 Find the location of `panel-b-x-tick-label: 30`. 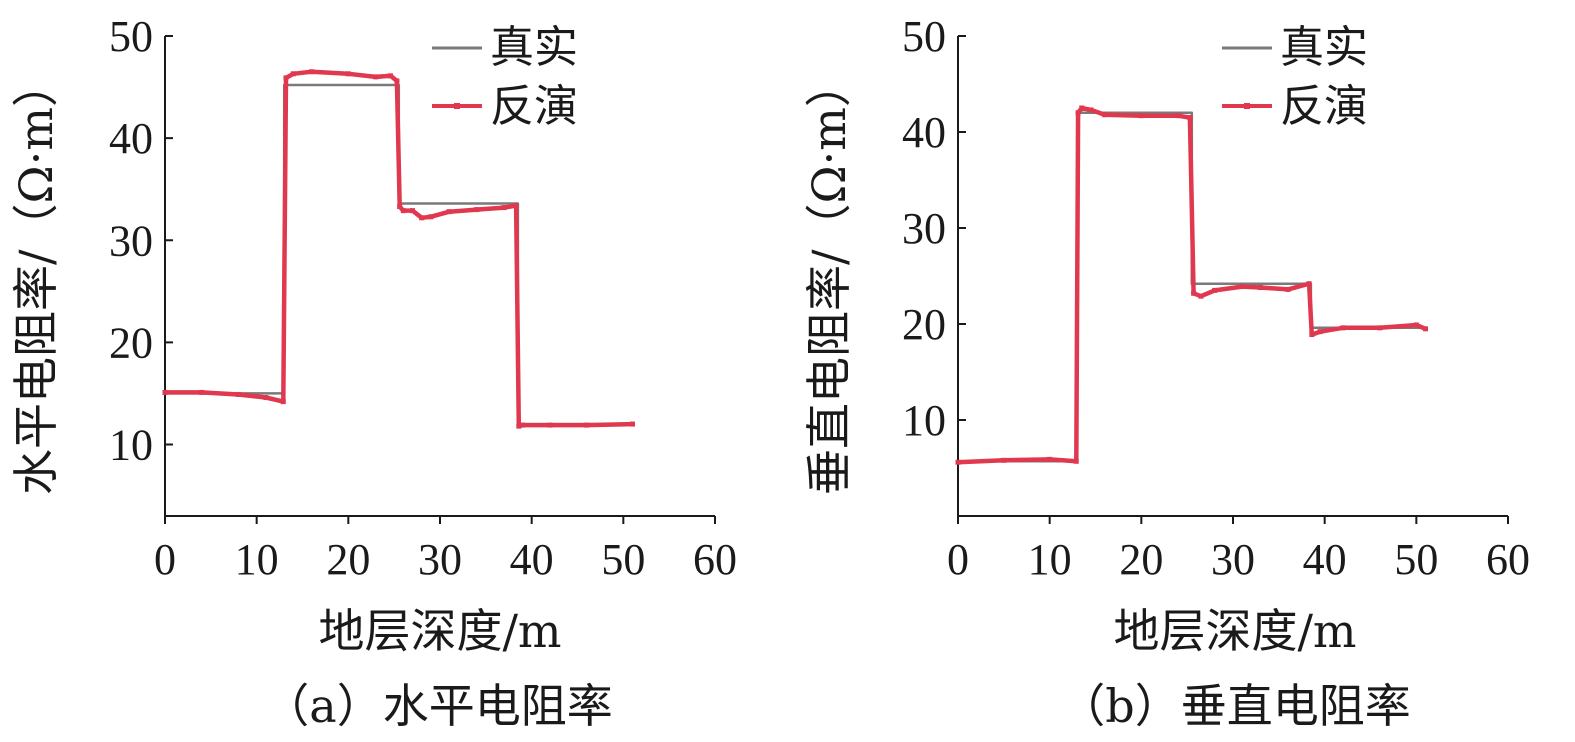

panel-b-x-tick-label: 30 is located at coordinates (1233, 559).